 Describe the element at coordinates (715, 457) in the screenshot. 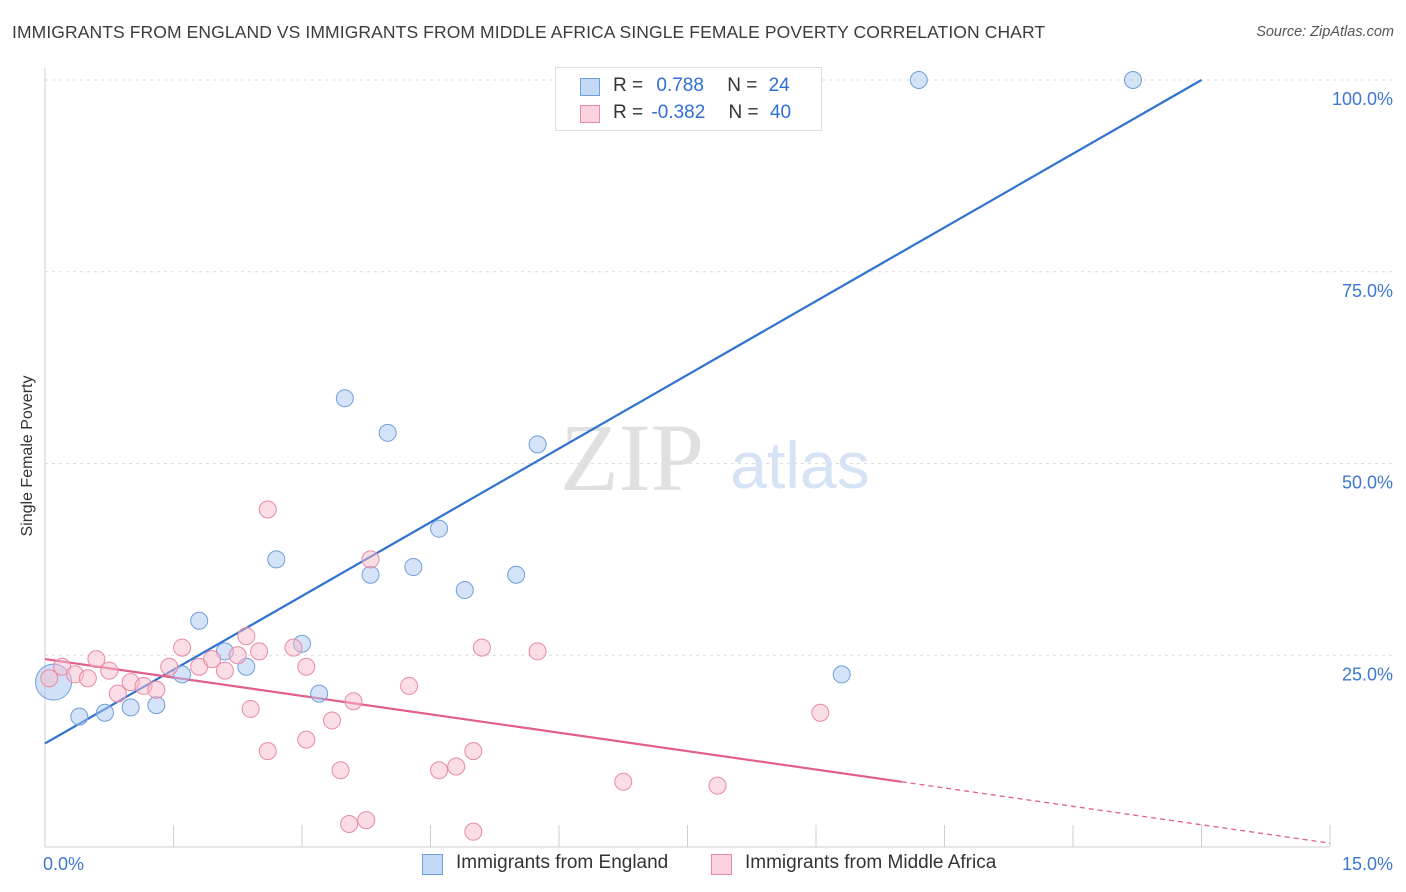

I see `watermark: ZIP atlas` at that location.